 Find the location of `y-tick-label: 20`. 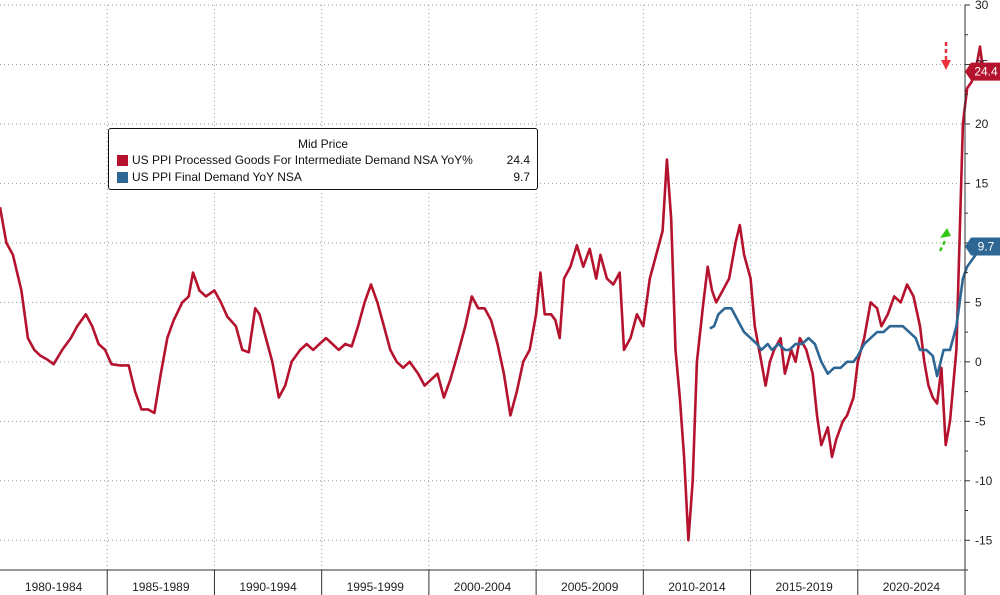

y-tick-label: 20 is located at coordinates (982, 124).